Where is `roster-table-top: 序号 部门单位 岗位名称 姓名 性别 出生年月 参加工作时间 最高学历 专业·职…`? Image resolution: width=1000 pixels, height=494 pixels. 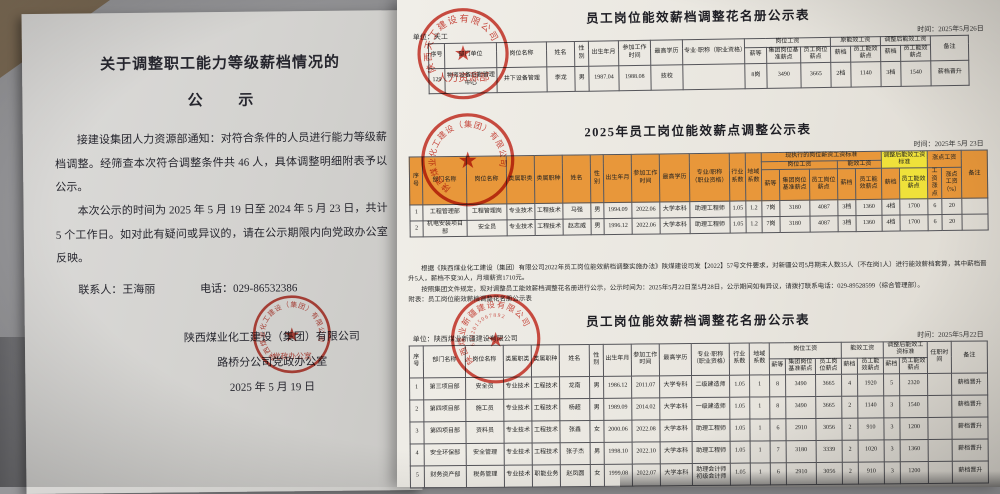
roster-table-top: 序号 部门单位 岗位名称 姓名 性别 出生年月 参加工作时间 最高学历 专业·职… is located at coordinates (699, 64).